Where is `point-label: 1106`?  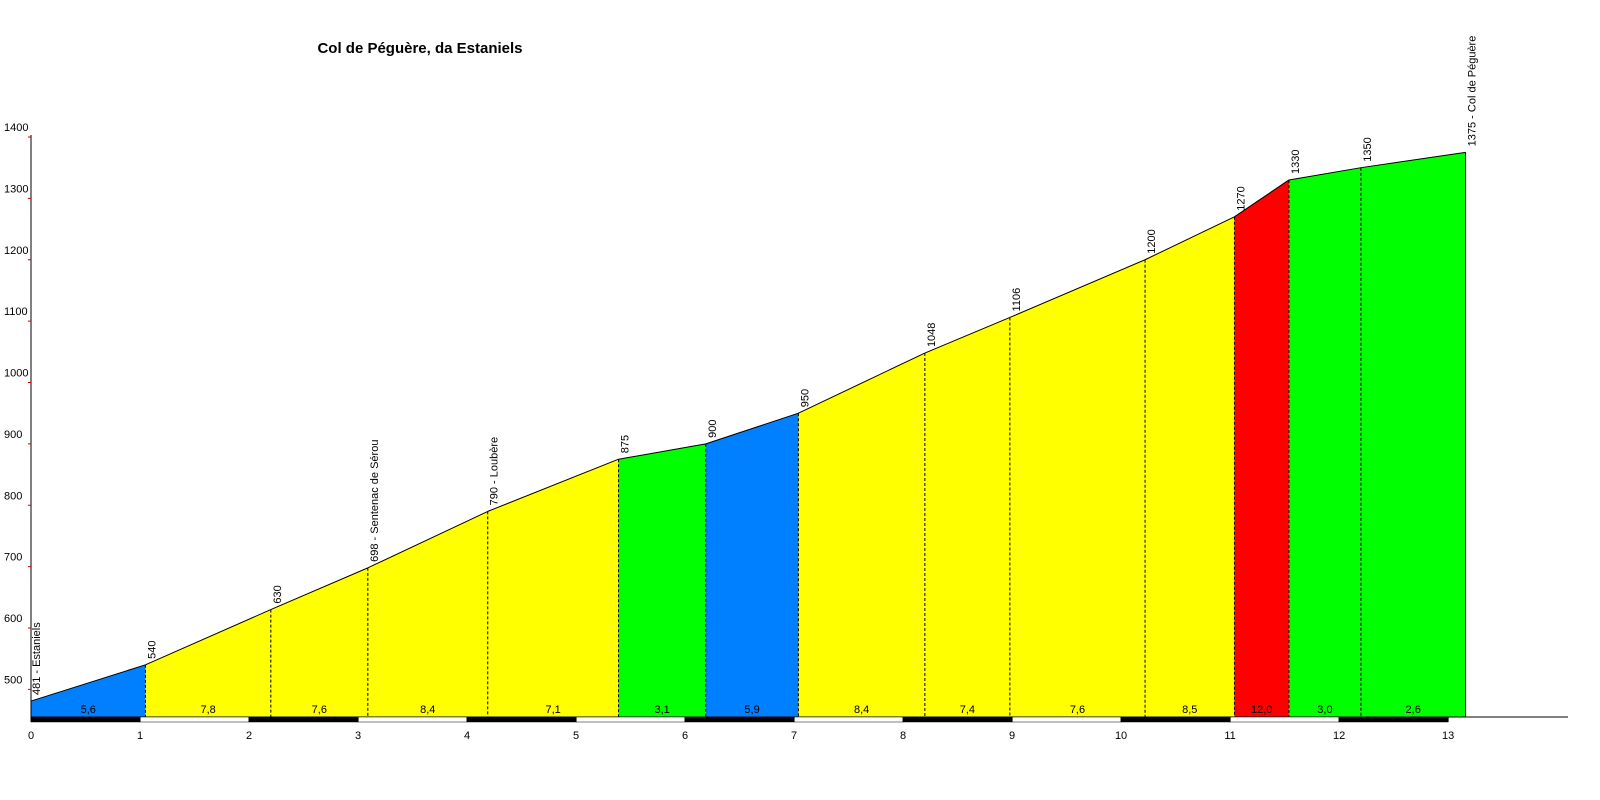 point-label: 1106 is located at coordinates (1017, 300).